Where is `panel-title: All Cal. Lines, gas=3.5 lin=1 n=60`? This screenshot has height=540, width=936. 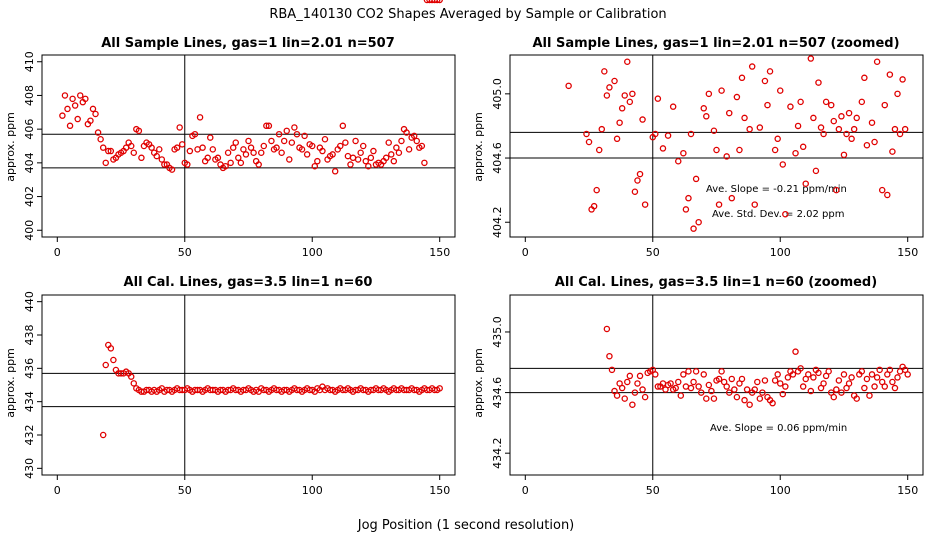
panel-title: All Cal. Lines, gas=3.5 lin=1 n=60 is located at coordinates (248, 282).